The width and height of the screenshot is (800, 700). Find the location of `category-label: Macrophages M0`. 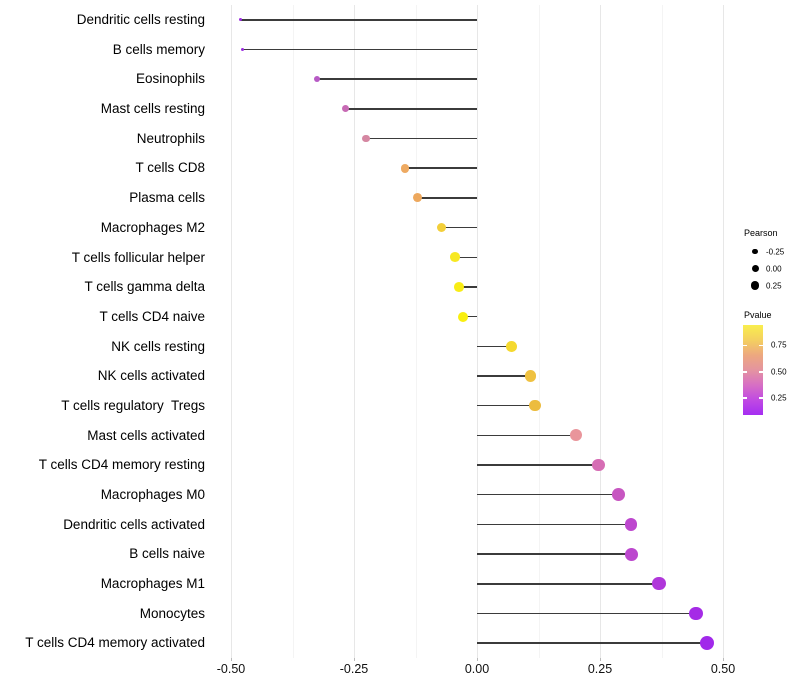

category-label: Macrophages M0 is located at coordinates (152, 494).